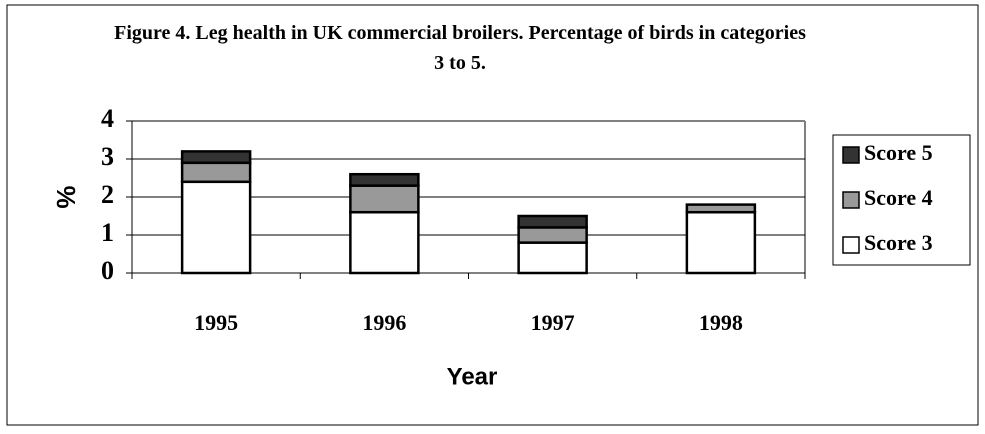 This screenshot has height=434, width=985. Describe the element at coordinates (107, 118) in the screenshot. I see `y-tick-label: 4` at that location.